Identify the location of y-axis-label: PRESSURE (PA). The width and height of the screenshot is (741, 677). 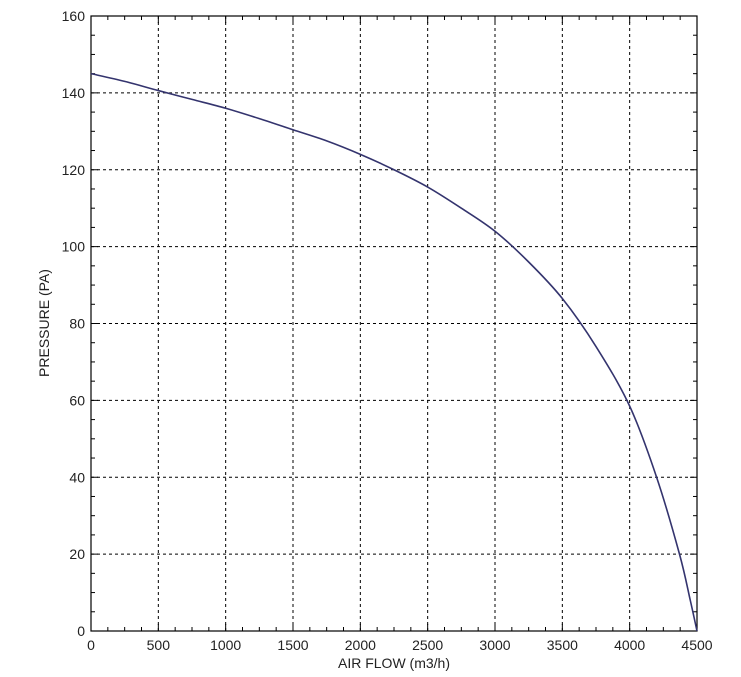
(44, 323).